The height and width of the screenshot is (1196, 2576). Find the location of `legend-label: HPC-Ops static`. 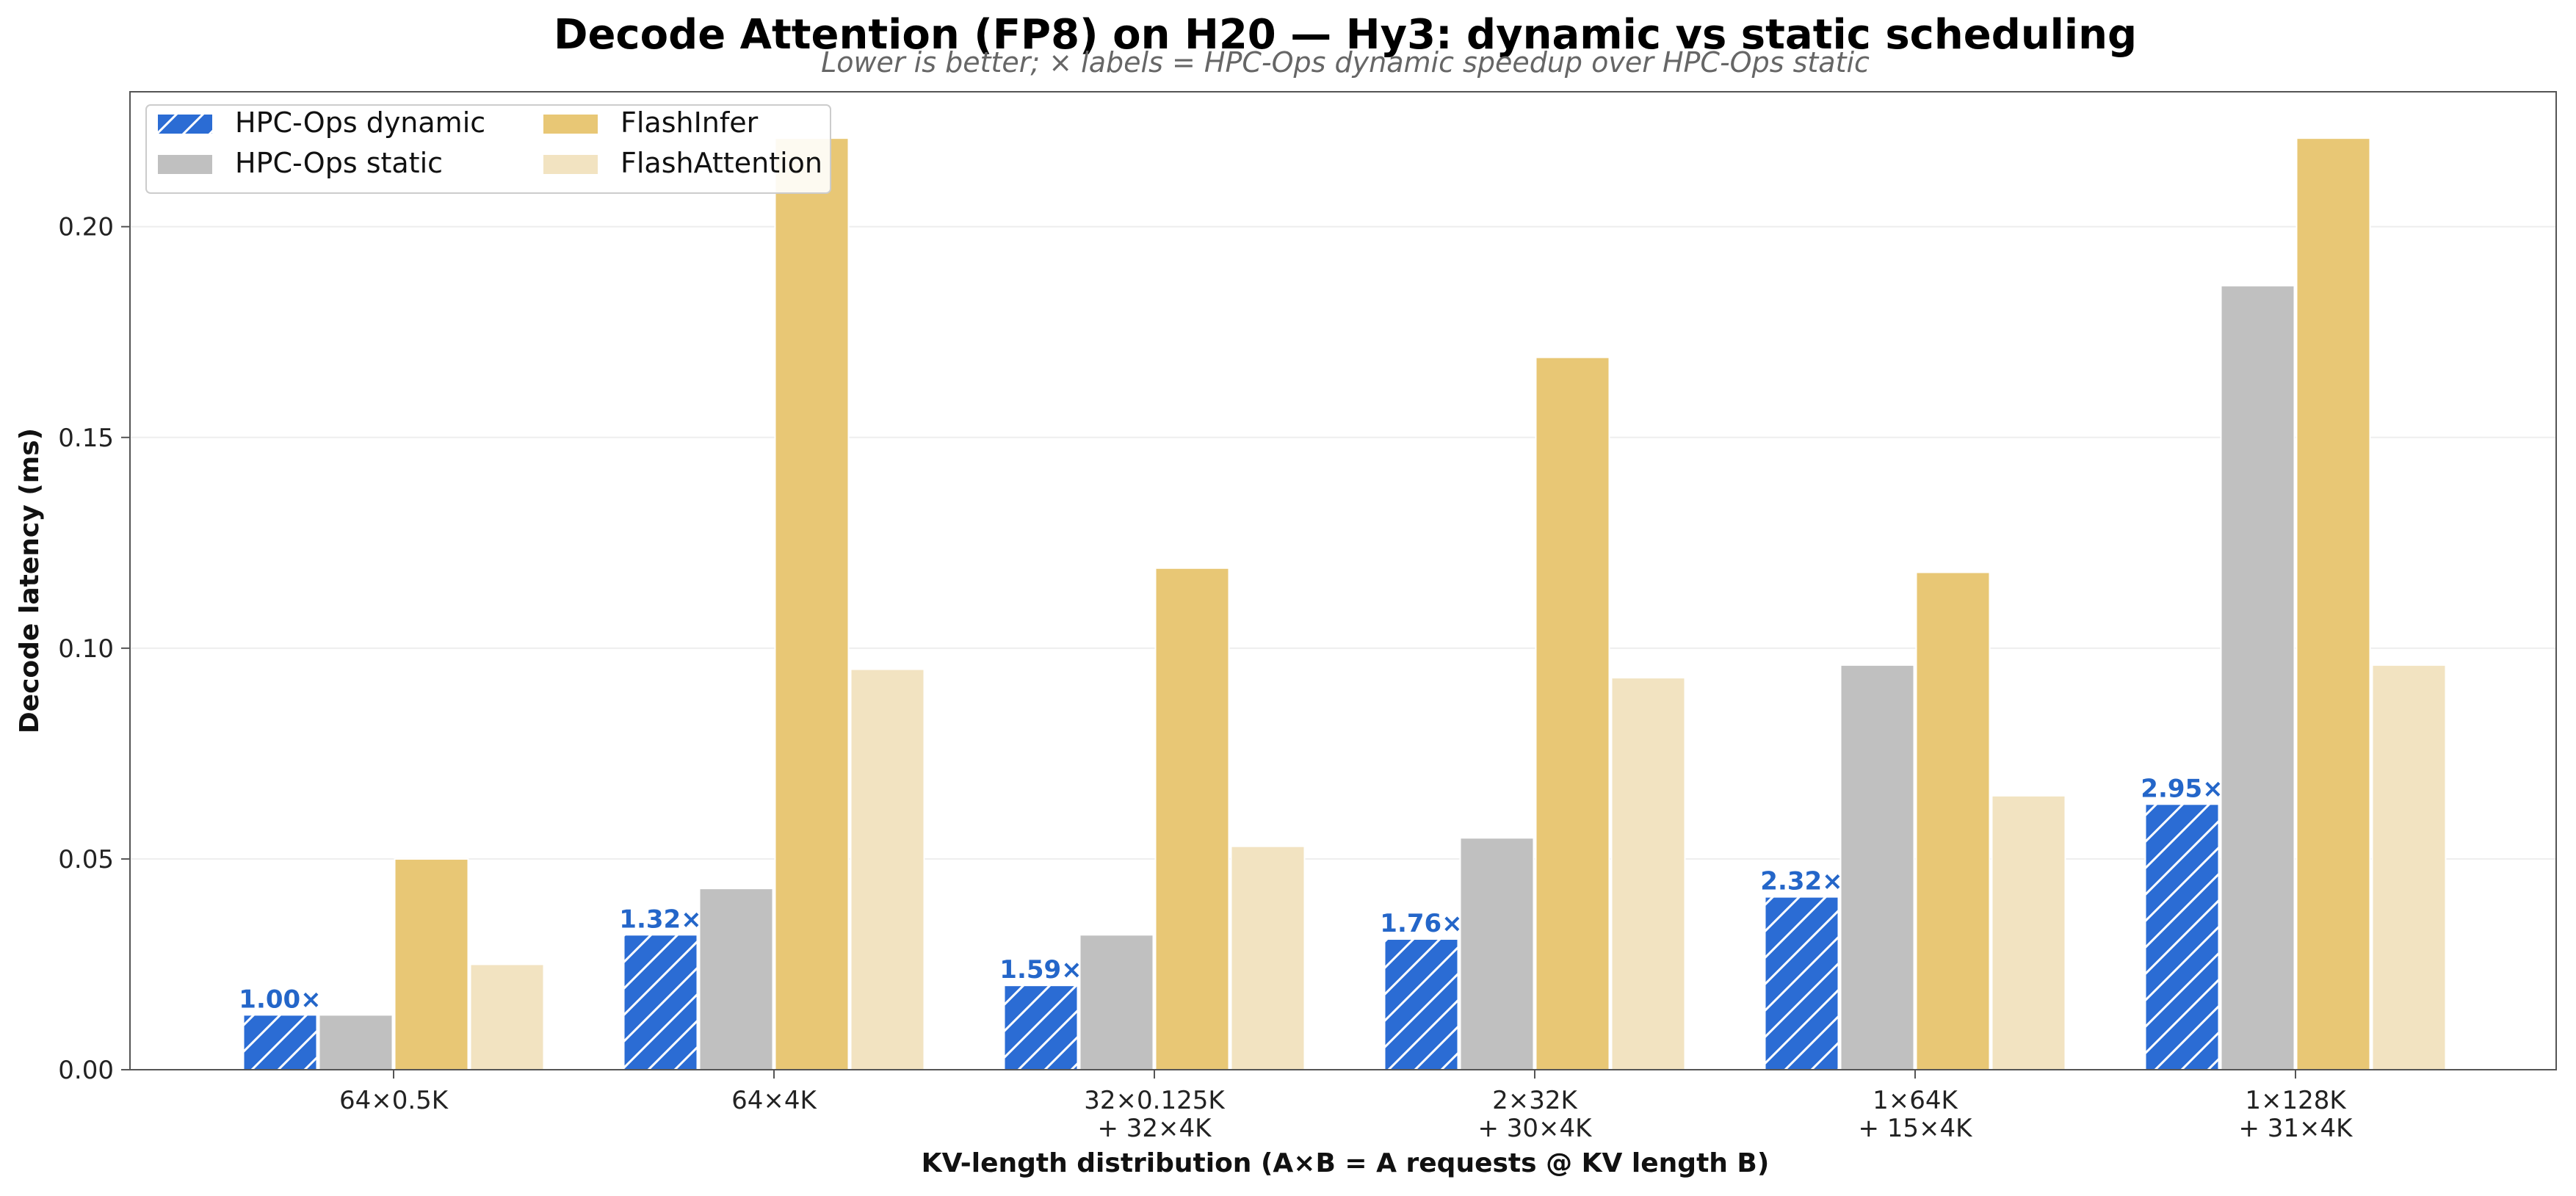

legend-label: HPC-Ops static is located at coordinates (339, 163).